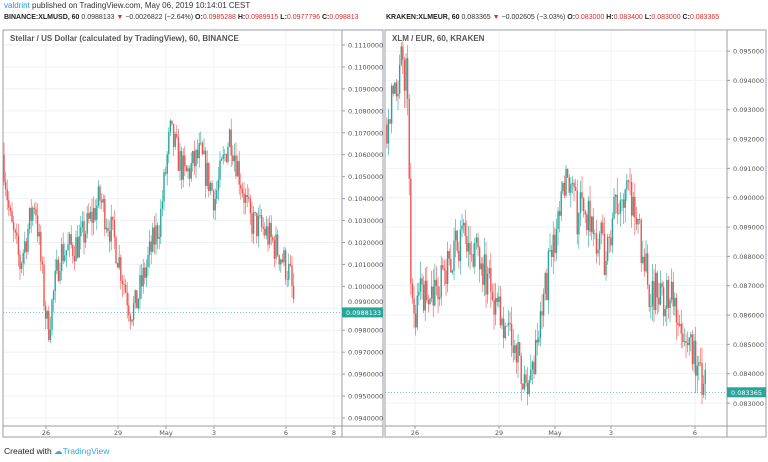 The width and height of the screenshot is (768, 462). Describe the element at coordinates (334, 433) in the screenshot. I see `time-tick-label: 8` at that location.